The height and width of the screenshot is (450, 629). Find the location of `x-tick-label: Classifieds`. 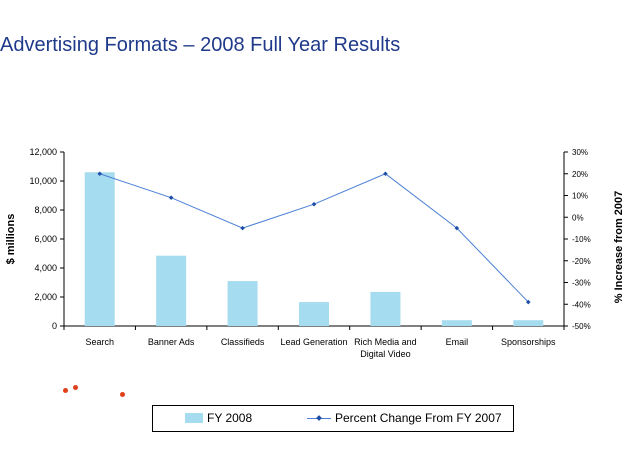

x-tick-label: Classifieds is located at coordinates (243, 342).